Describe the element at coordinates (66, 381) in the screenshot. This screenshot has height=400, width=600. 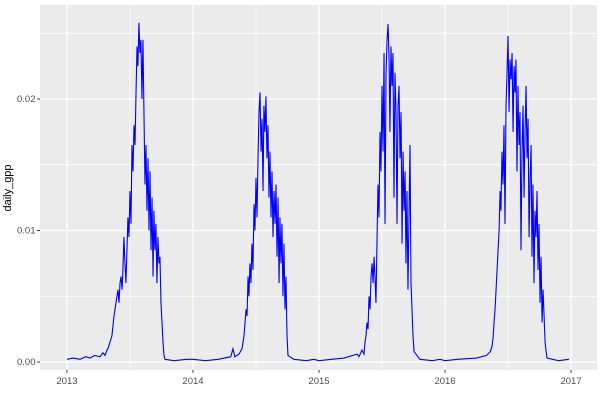
I see `x-tick-label: 2013` at that location.